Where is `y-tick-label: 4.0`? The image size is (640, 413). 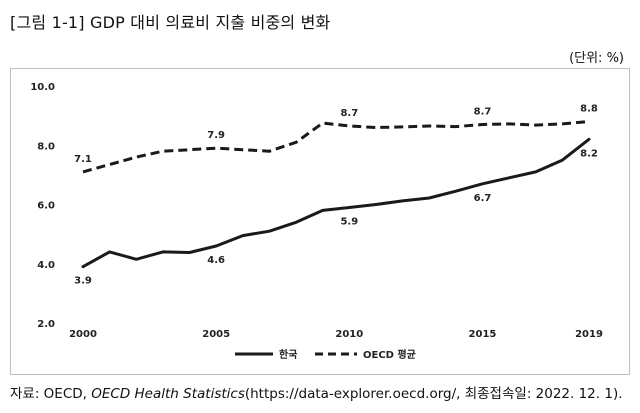
y-tick-label: 4.0 is located at coordinates (46, 265).